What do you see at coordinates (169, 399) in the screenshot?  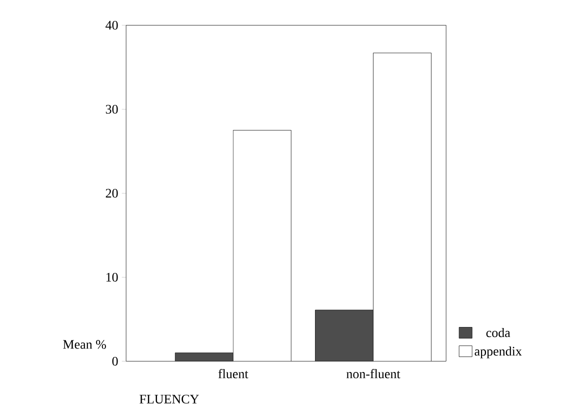 I see `x-axis-title: FLUENCY` at bounding box center [169, 399].